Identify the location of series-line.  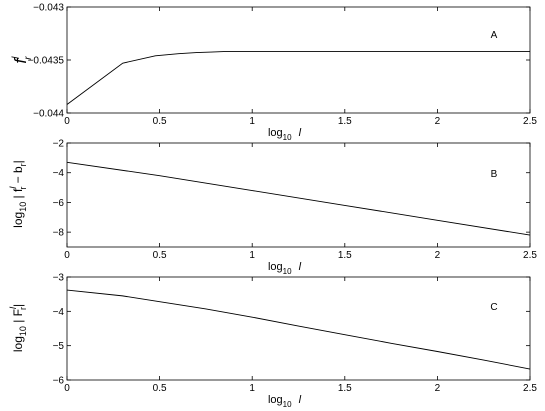
(298, 78).